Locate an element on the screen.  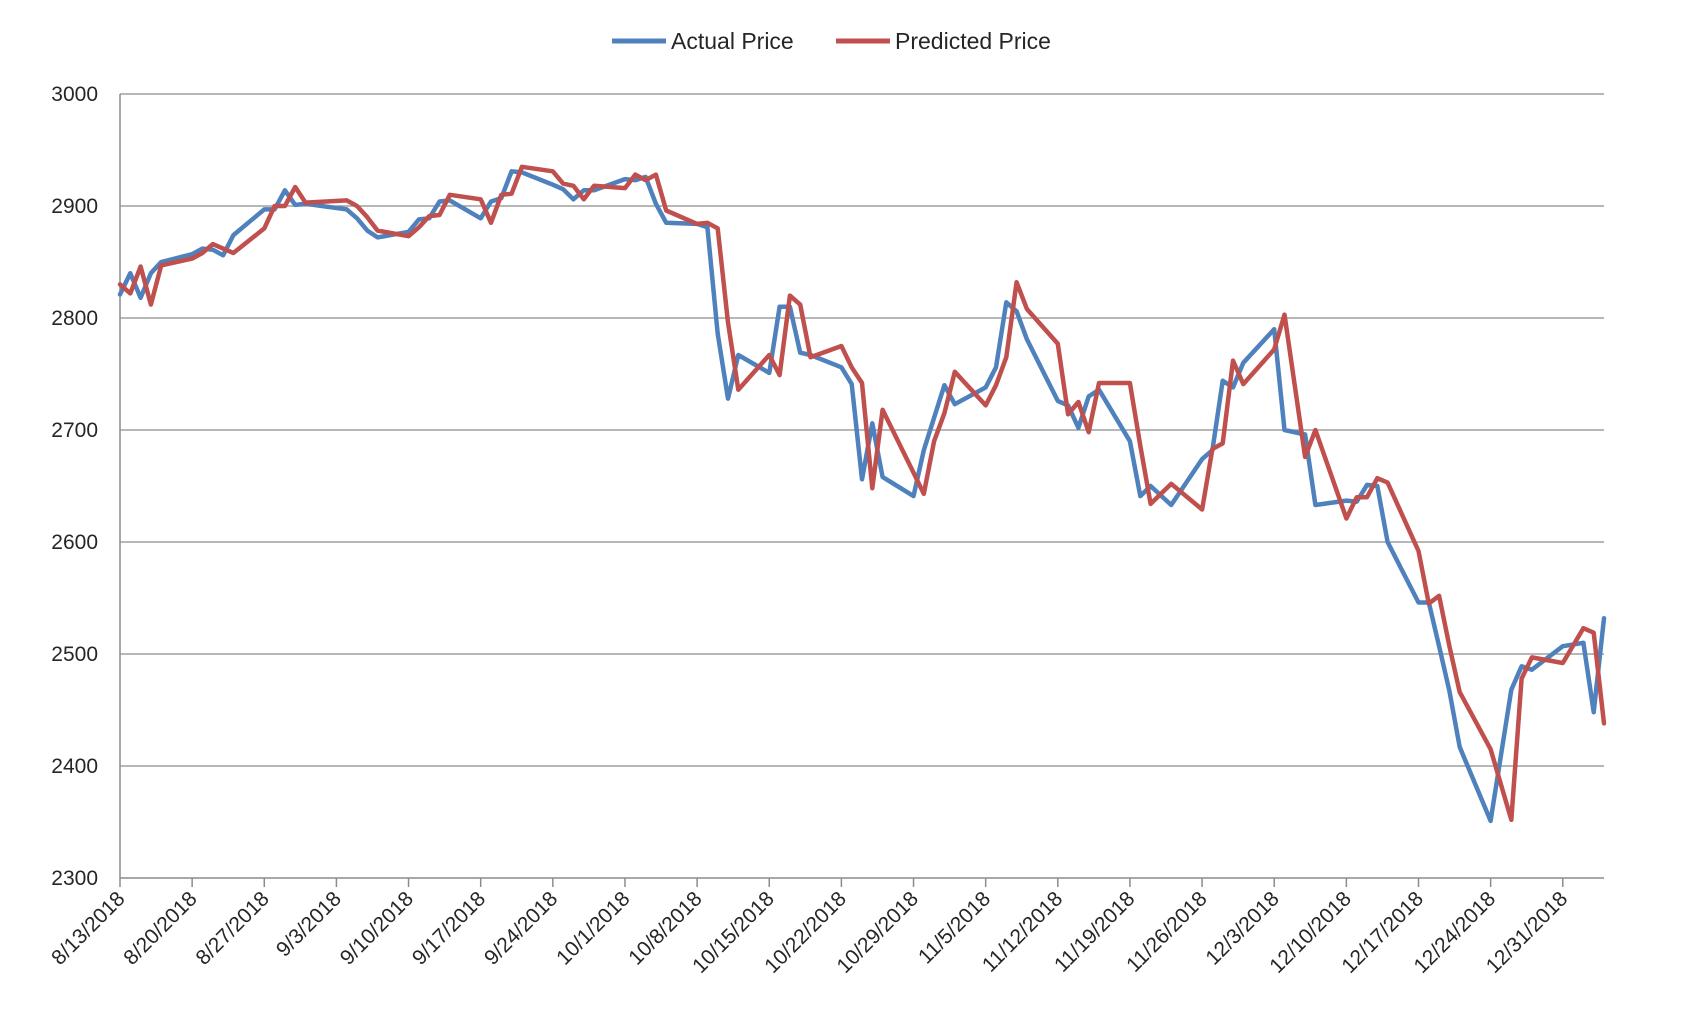
legend: Actual Price Predicted Price is located at coordinates (831, 41).